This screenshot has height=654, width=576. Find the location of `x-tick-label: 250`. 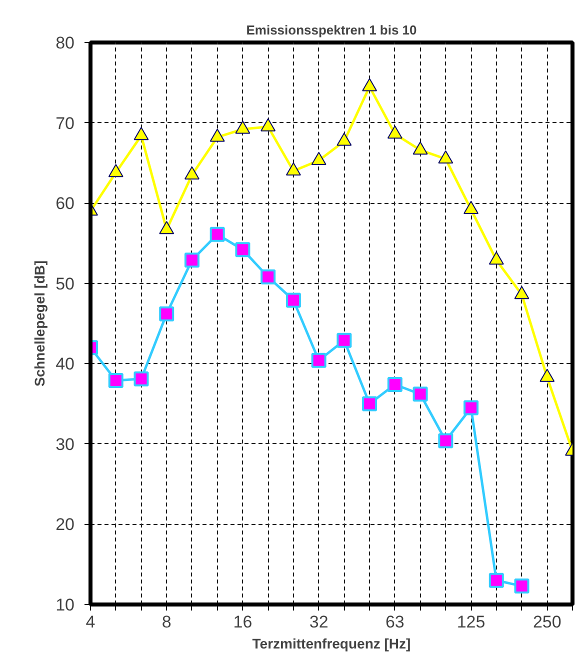

x-tick-label: 250 is located at coordinates (547, 622).